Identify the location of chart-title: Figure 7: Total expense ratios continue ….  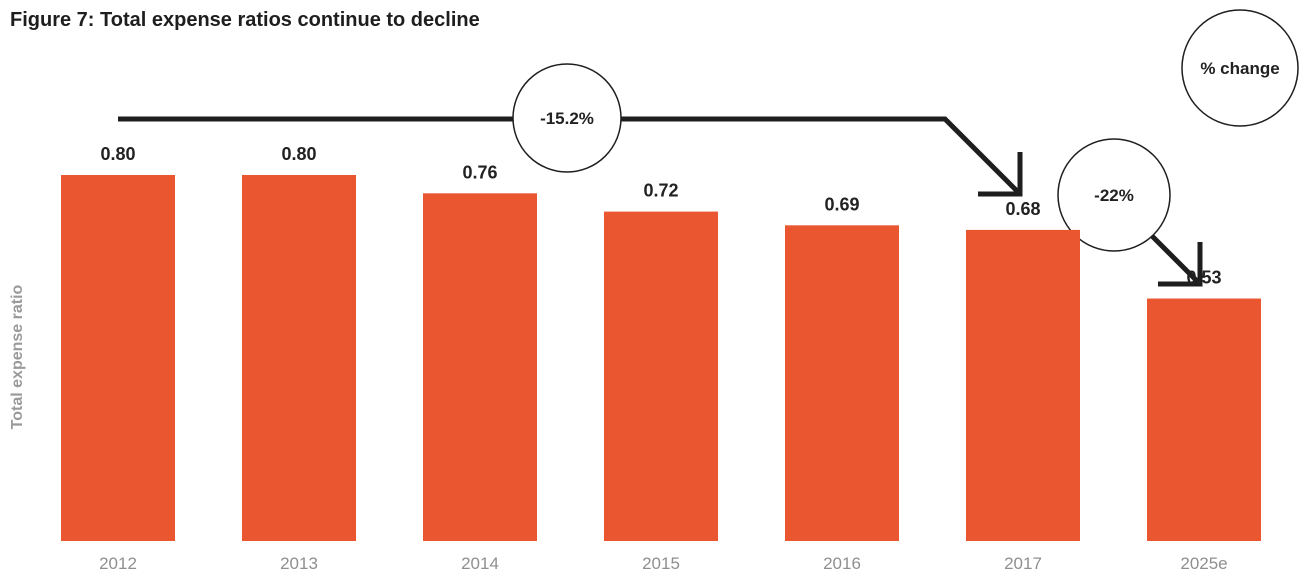
(245, 20).